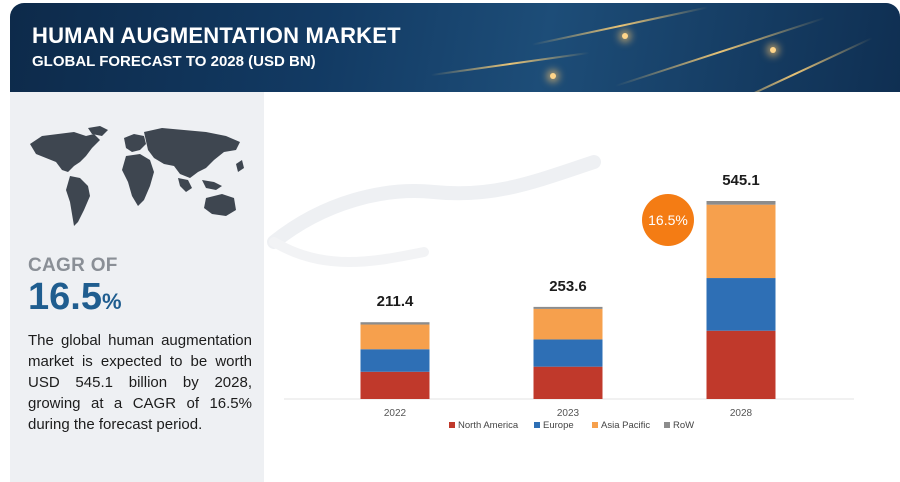 The image size is (900, 482). What do you see at coordinates (741, 413) in the screenshot?
I see `x-tick-label-2028: 2028` at bounding box center [741, 413].